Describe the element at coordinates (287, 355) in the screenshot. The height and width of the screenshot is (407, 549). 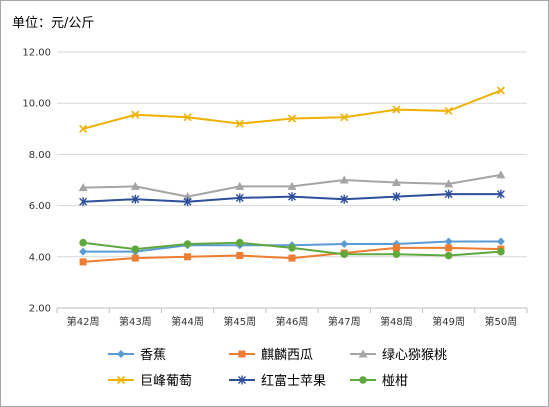
I see `legend-label: 麒麟西瓜` at that location.